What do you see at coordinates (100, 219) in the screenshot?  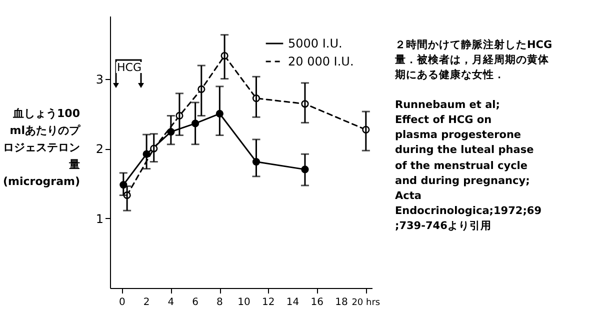 I see `y-tick-label: 1` at bounding box center [100, 219].